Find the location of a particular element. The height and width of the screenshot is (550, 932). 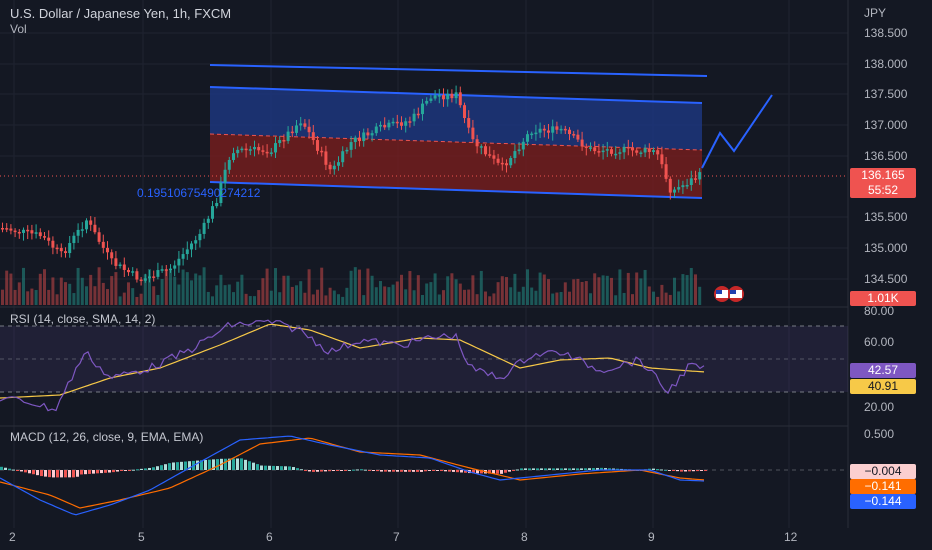

us-flag-icon is located at coordinates (729, 294).